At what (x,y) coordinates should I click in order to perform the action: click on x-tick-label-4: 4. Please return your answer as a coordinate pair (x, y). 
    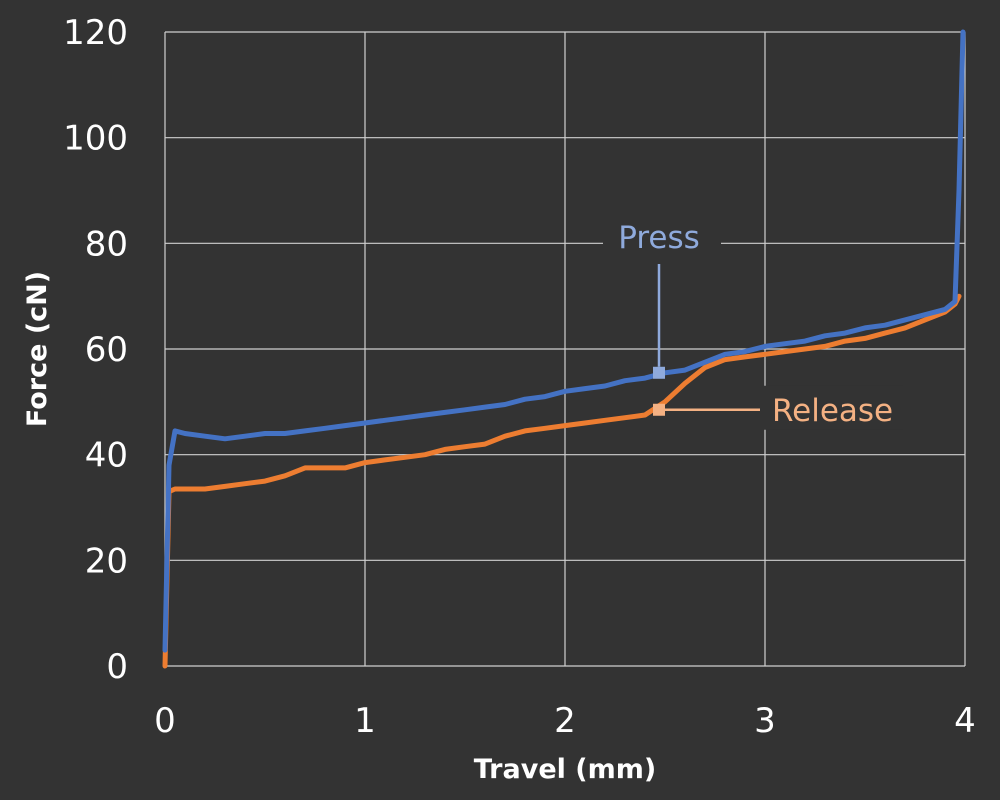
    Looking at the image, I should click on (965, 721).